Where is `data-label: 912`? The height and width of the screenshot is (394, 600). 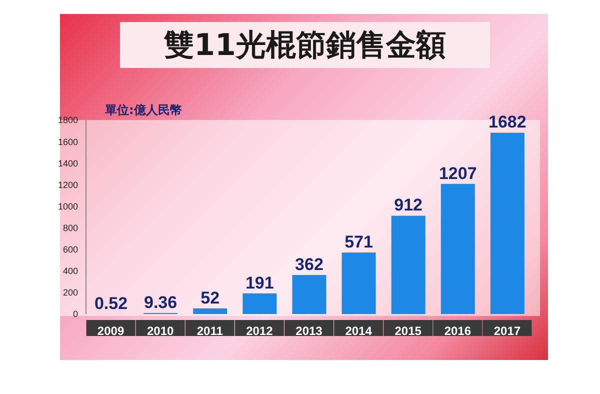
data-label: 912 is located at coordinates (408, 205).